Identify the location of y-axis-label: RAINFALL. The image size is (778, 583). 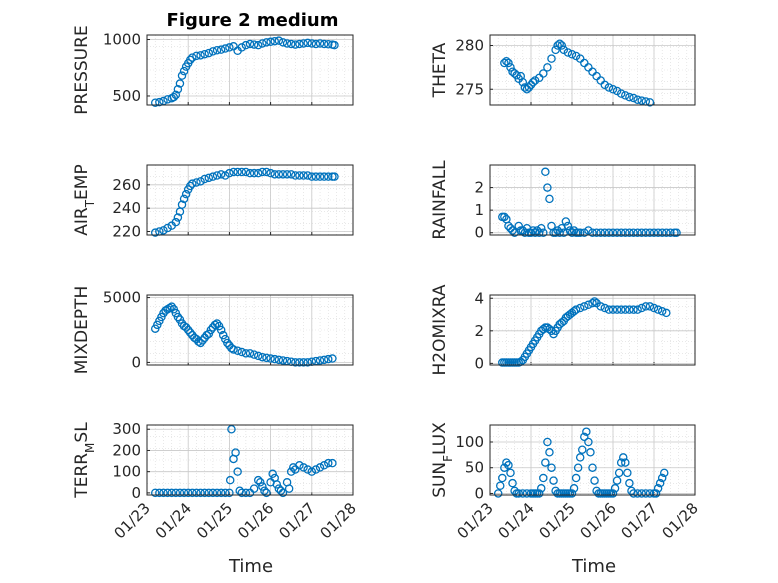
(440, 200).